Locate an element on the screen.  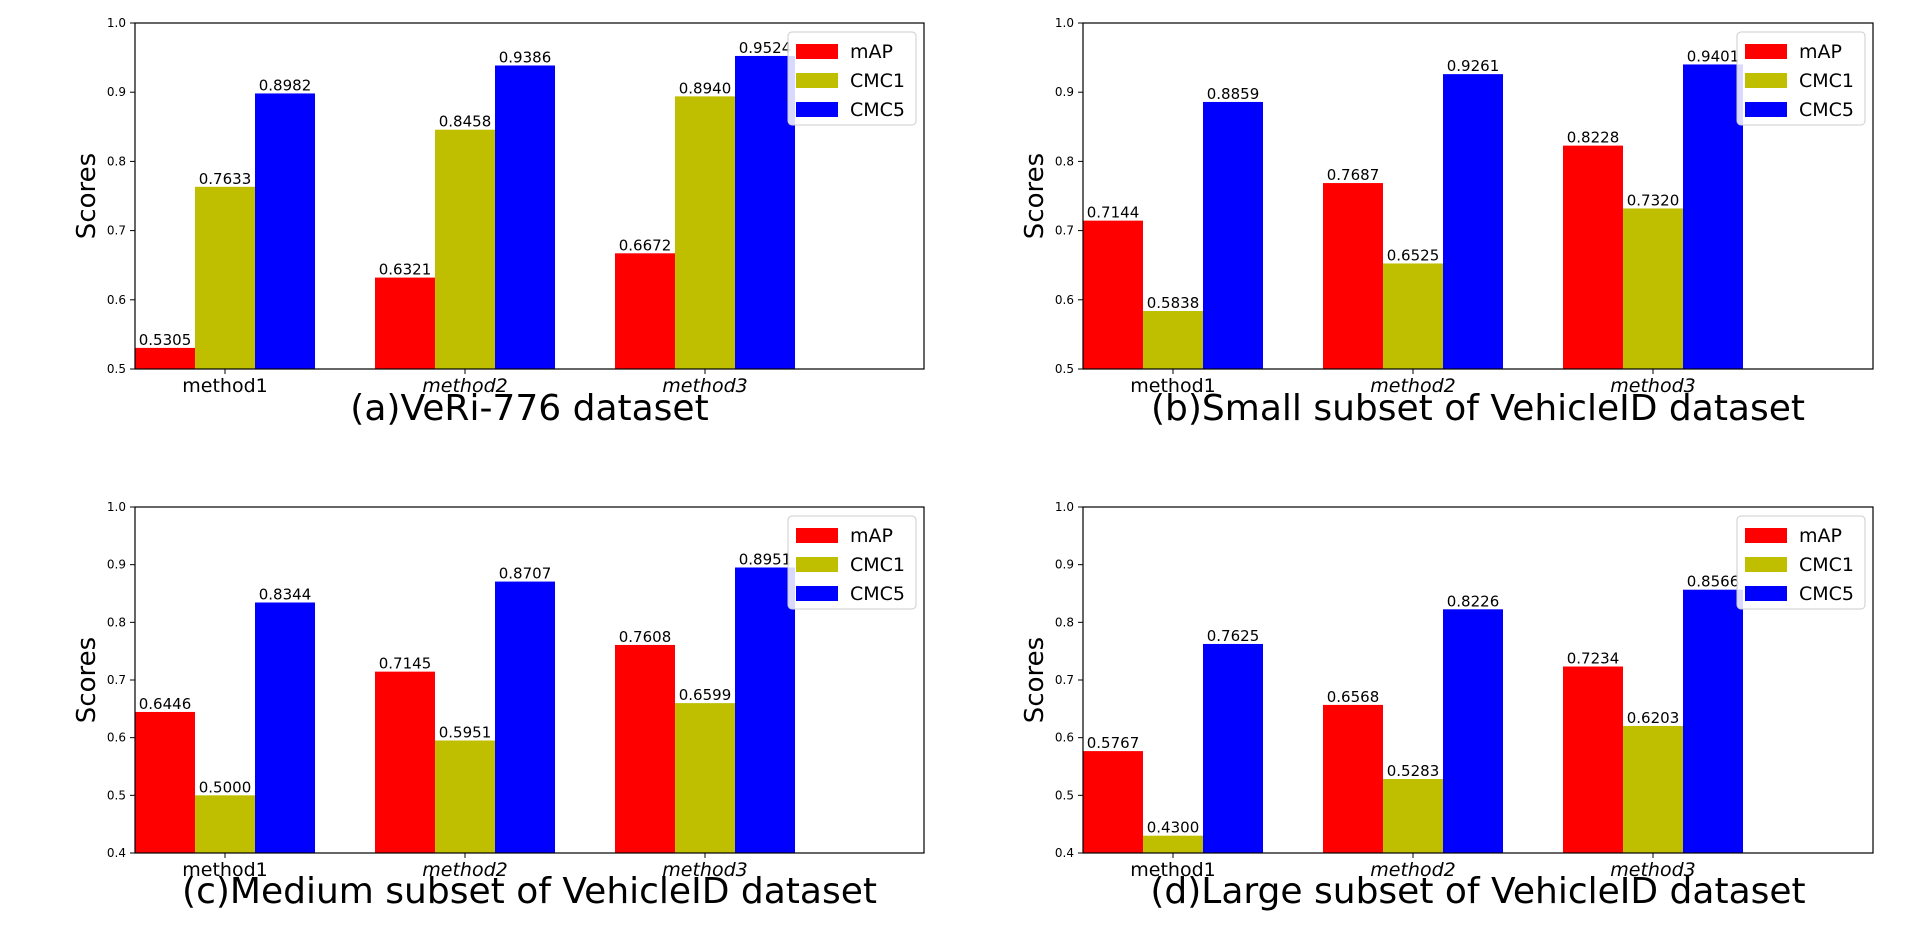
data-label: 0.5000 is located at coordinates (225, 787).